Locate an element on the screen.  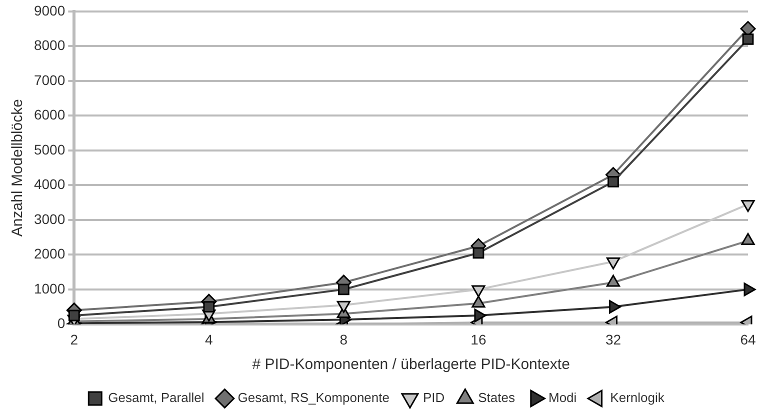
legend-label: Modi is located at coordinates (562, 398).